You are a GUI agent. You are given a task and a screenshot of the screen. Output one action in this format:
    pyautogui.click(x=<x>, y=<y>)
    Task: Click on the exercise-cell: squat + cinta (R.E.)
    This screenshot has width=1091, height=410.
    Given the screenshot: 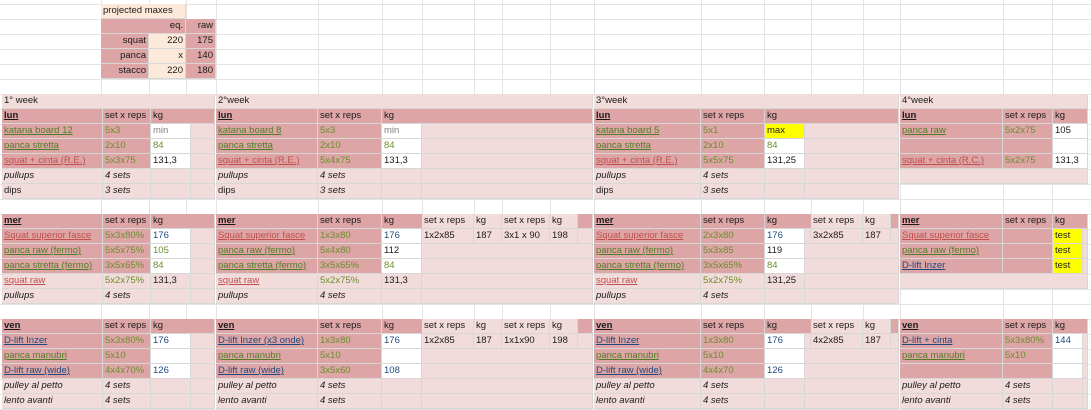 What is the action you would take?
    pyautogui.click(x=647, y=161)
    